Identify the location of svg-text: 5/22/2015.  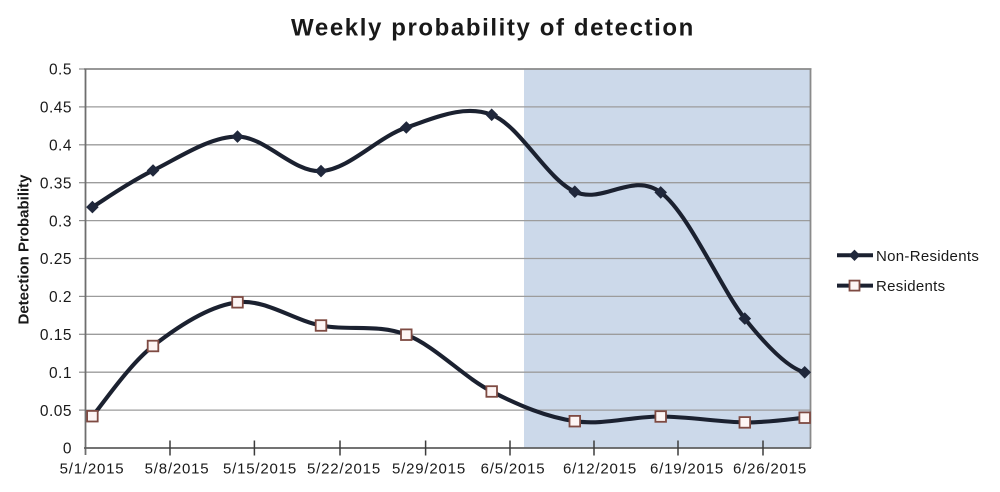
(344, 469).